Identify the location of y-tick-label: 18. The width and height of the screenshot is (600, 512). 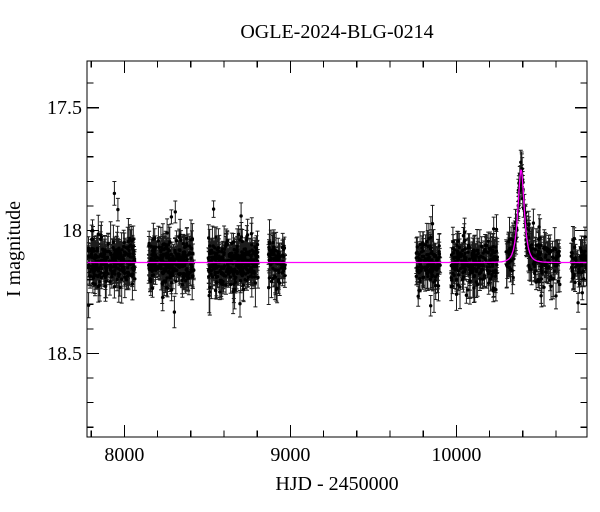
(72, 231).